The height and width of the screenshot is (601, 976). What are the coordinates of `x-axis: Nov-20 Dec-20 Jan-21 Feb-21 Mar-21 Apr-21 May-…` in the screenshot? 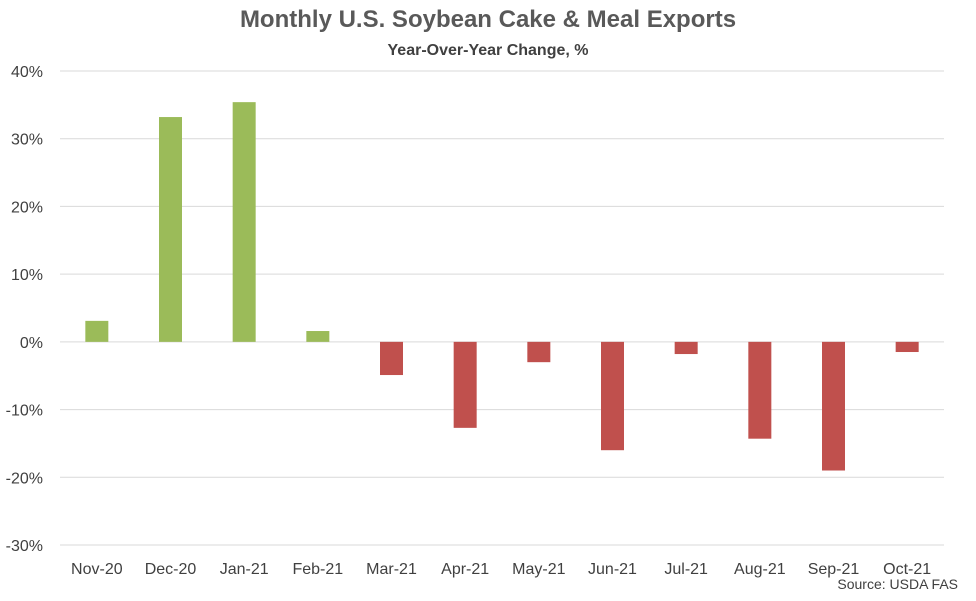 It's located at (501, 569).